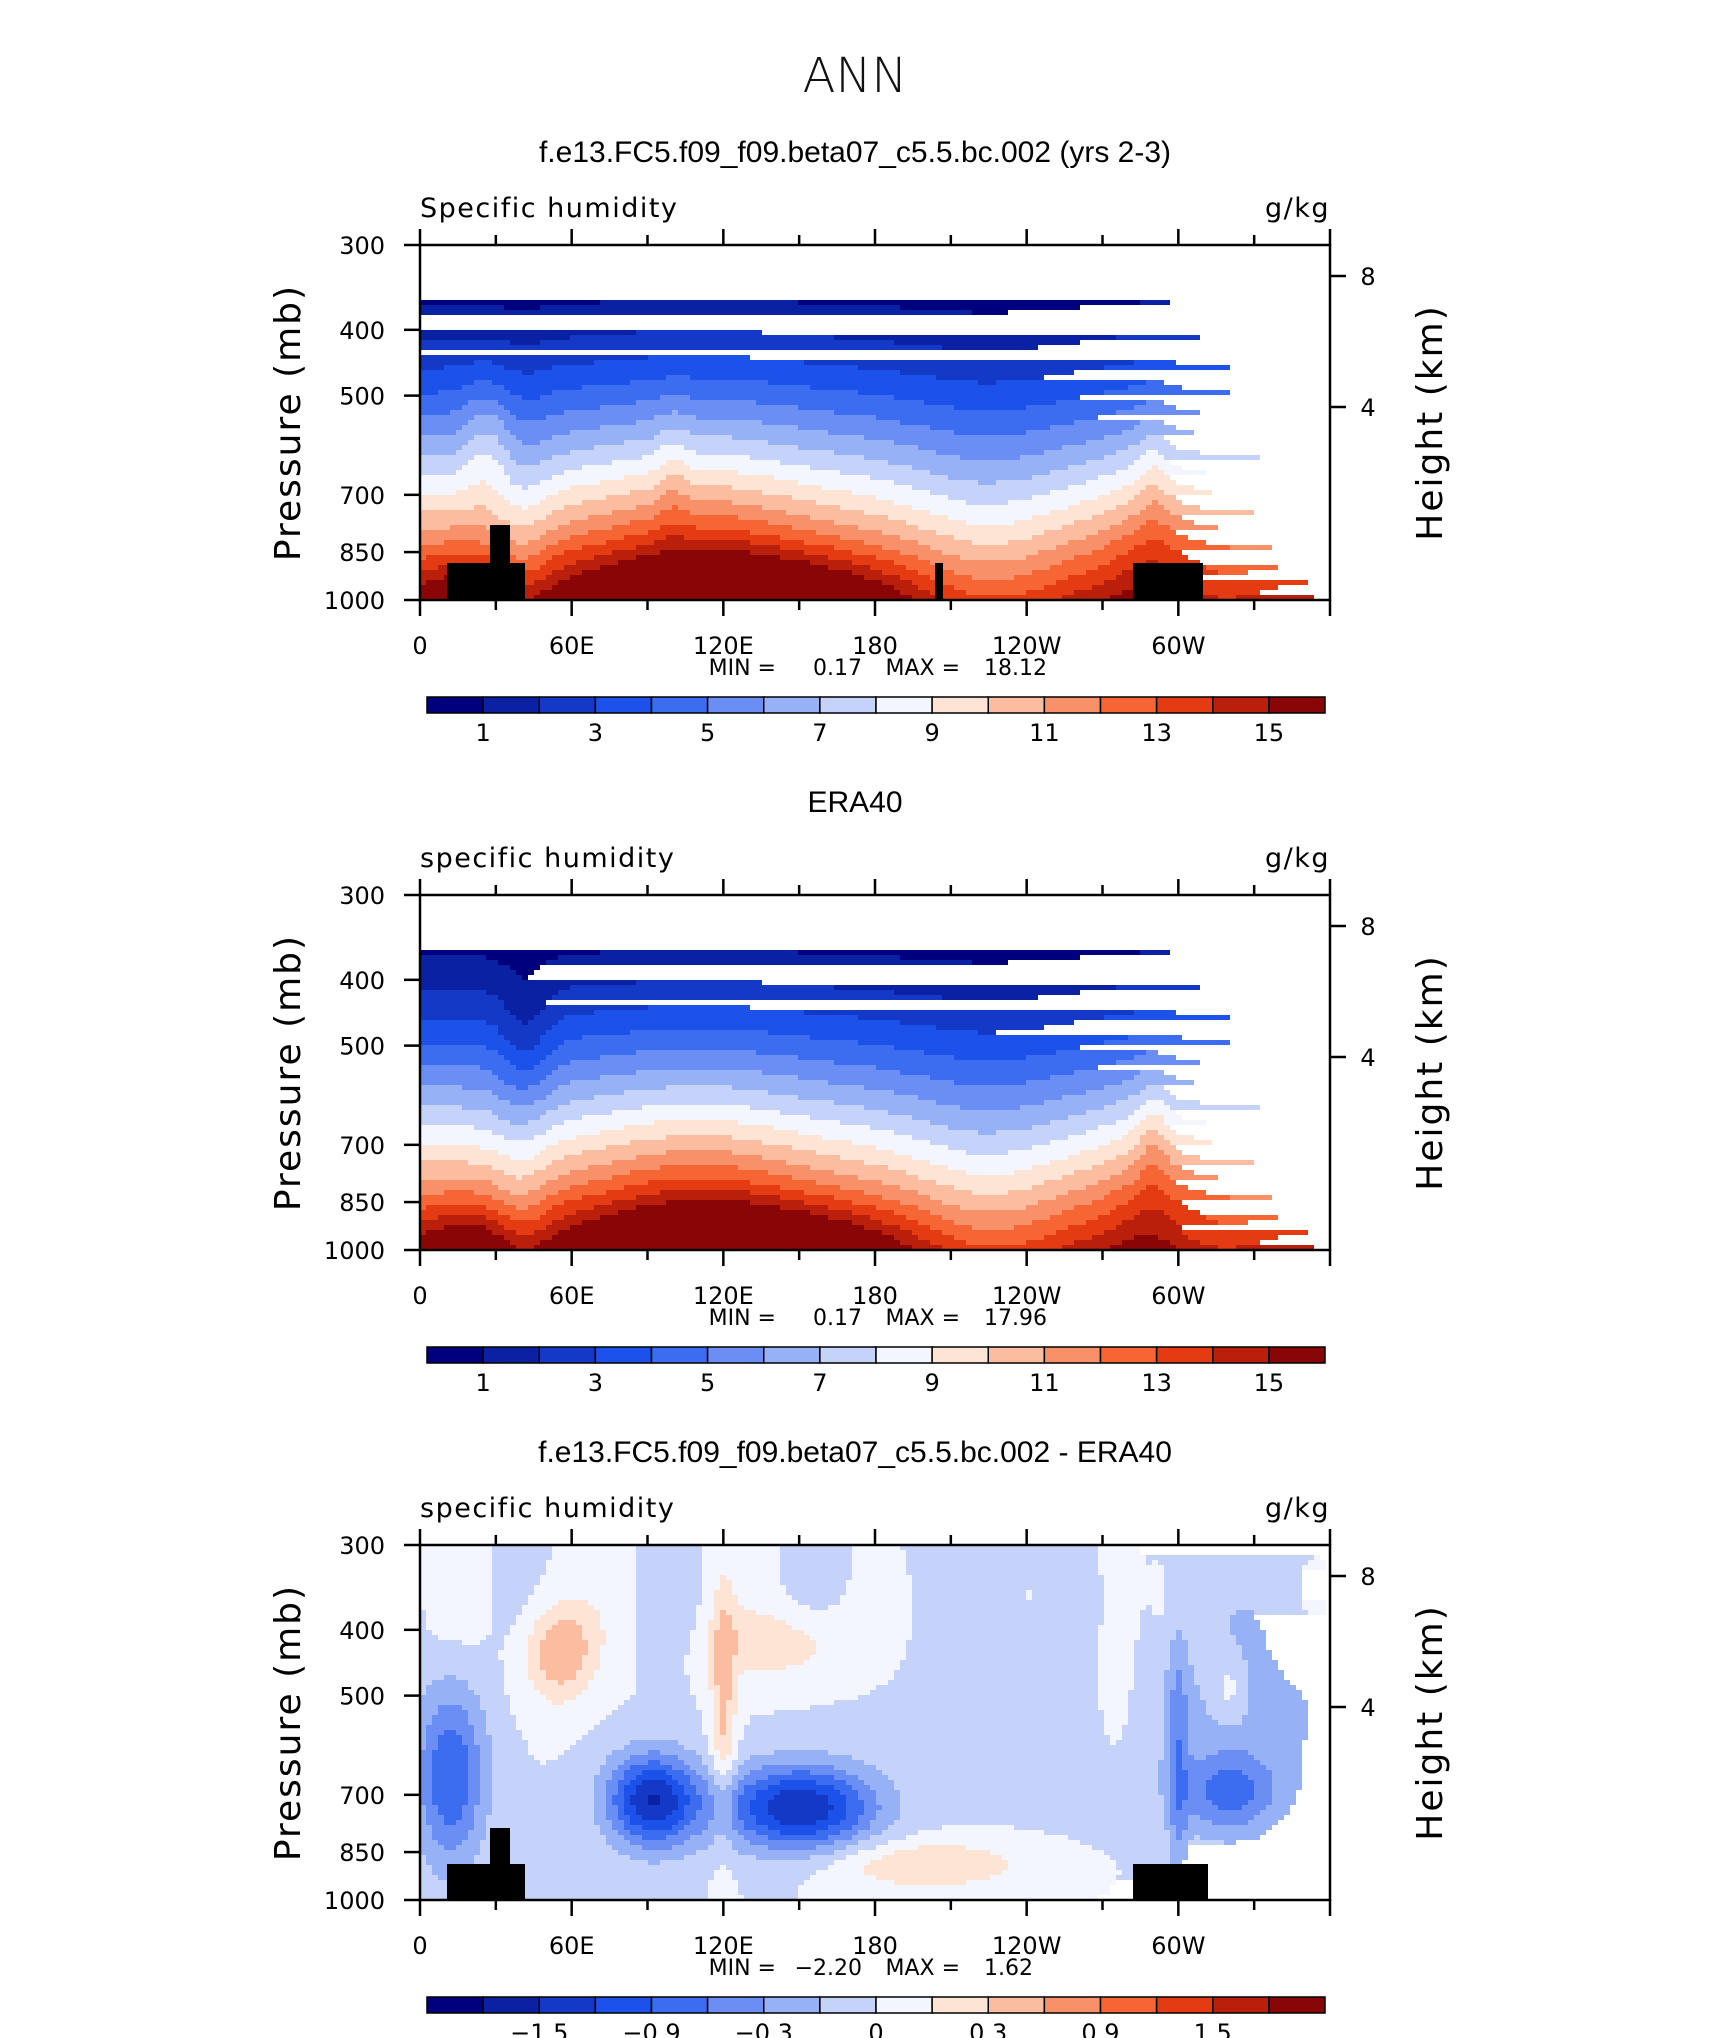  I want to click on colorbar-label: 11, so click(1044, 733).